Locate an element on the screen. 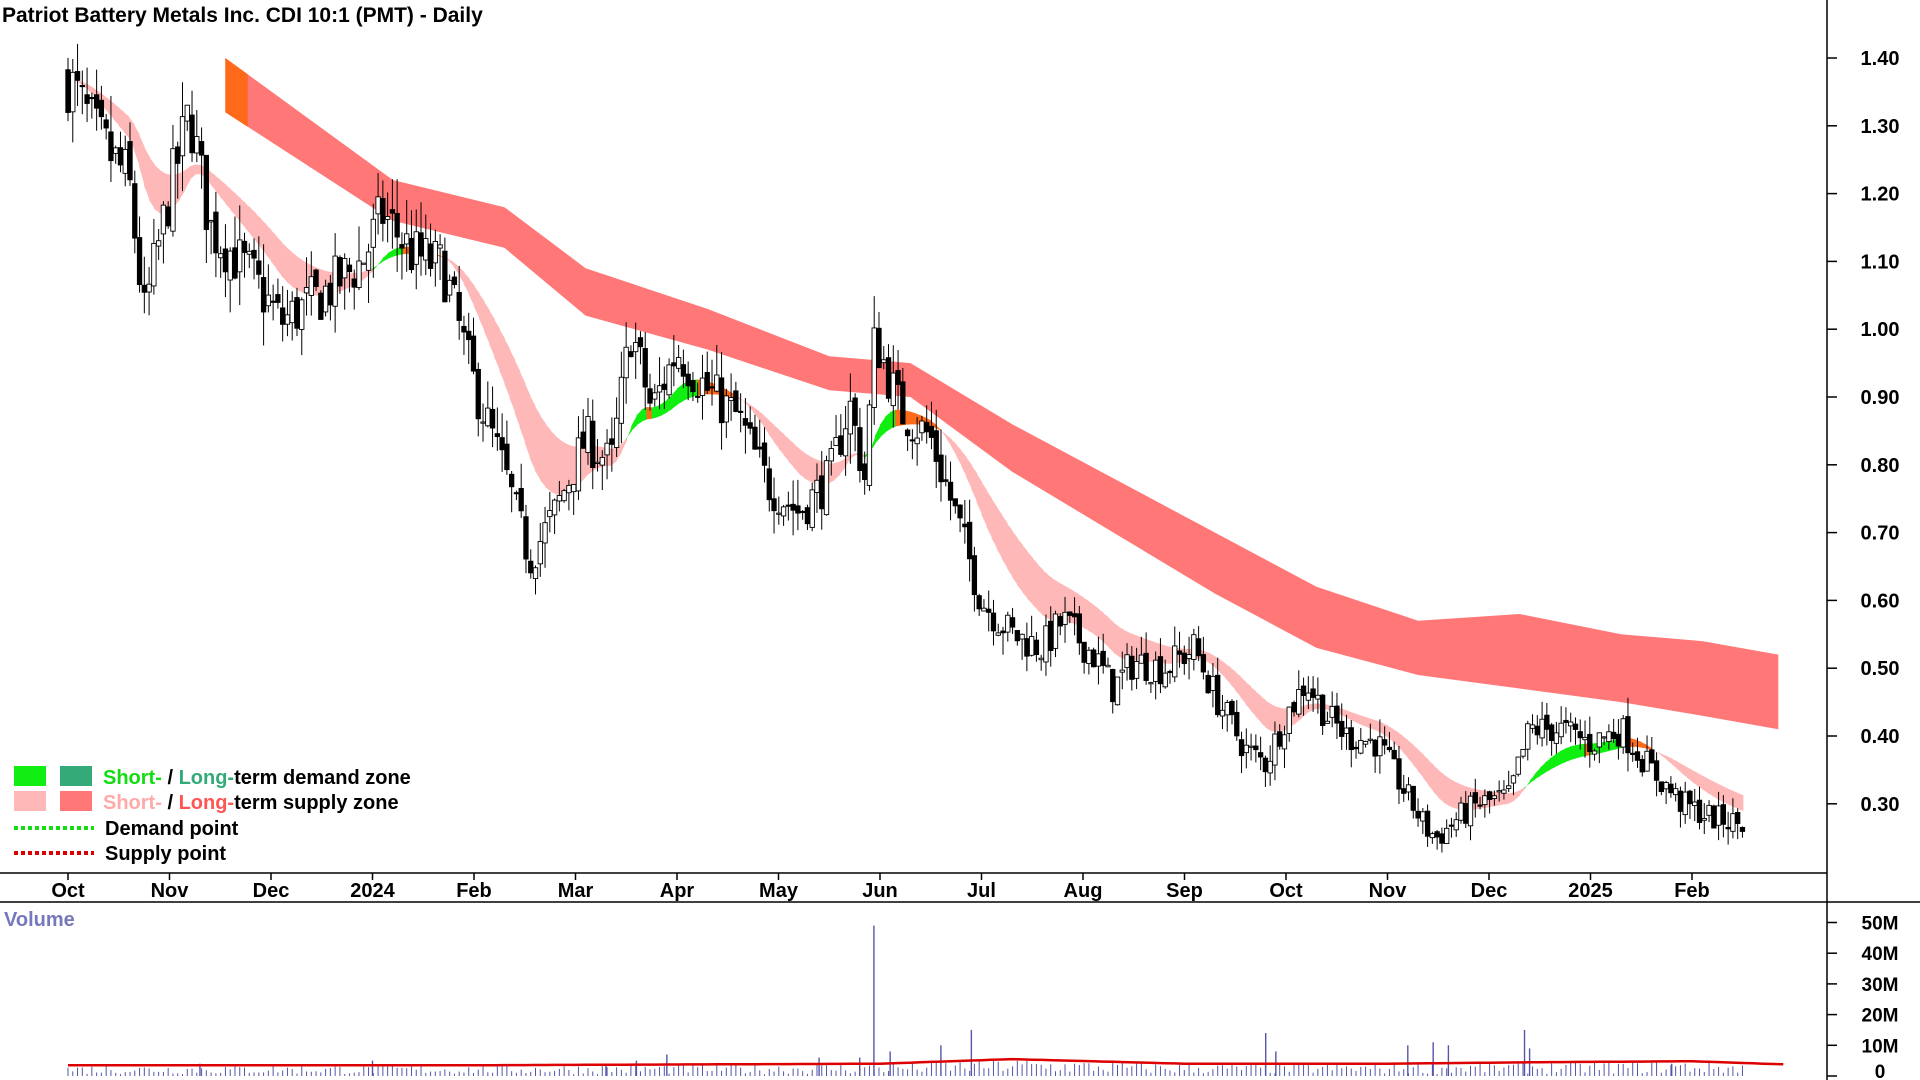  legend-supply-point: Supply point is located at coordinates (165, 854).